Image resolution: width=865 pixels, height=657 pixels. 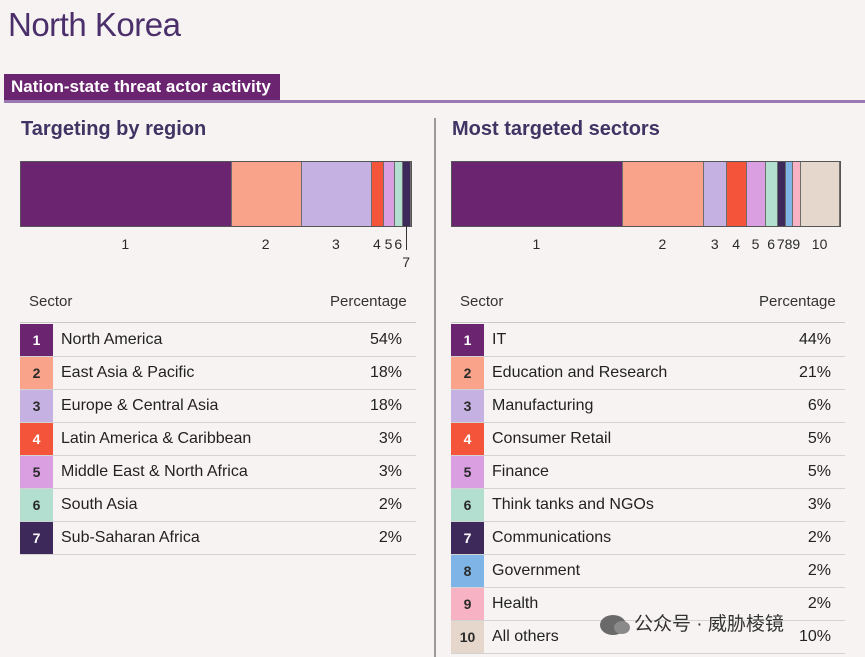 I want to click on section-rule, so click(x=434, y=101).